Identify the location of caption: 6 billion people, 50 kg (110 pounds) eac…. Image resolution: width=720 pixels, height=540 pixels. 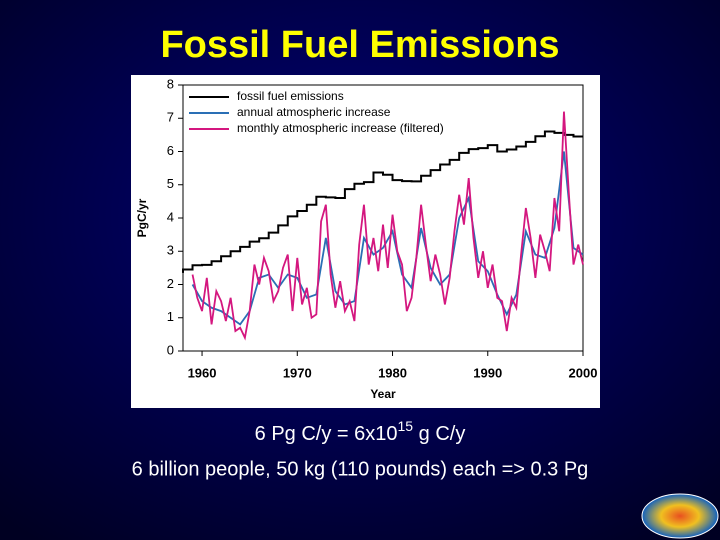
(360, 469).